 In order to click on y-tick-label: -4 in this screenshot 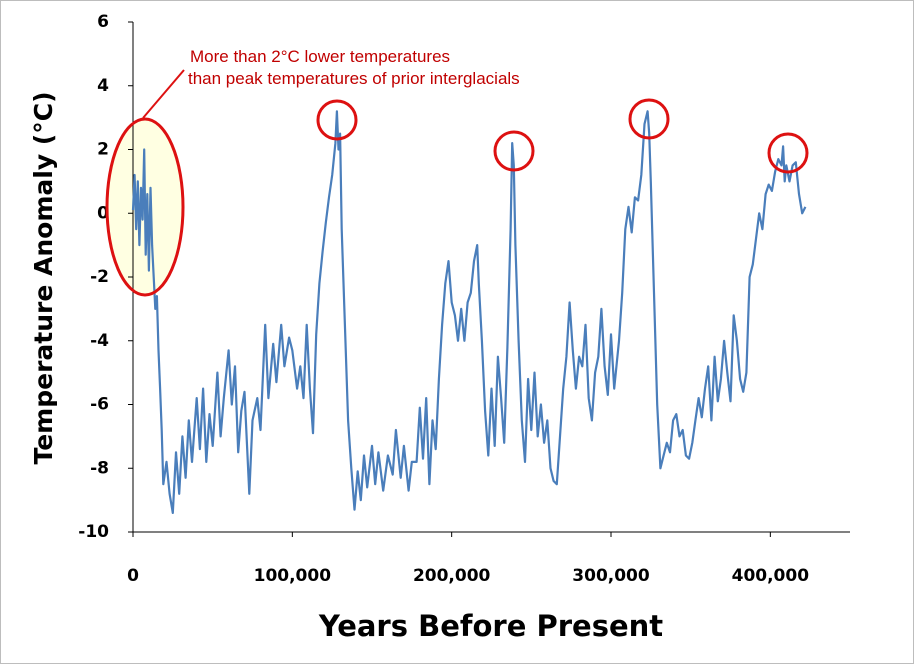, I will do `click(99, 341)`.